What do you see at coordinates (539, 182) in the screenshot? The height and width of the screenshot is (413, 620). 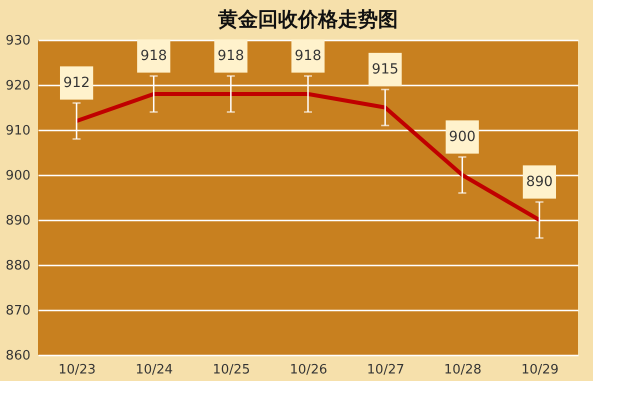 I see `data-label: 890` at bounding box center [539, 182].